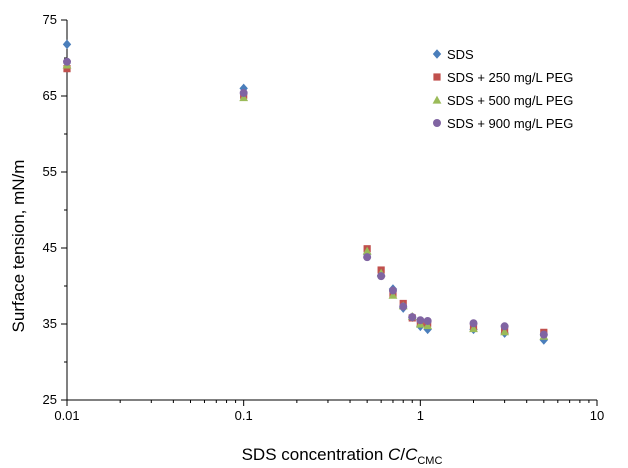 Image resolution: width=628 pixels, height=468 pixels. What do you see at coordinates (394, 454) in the screenshot?
I see `x-axis-title-var: C` at bounding box center [394, 454].